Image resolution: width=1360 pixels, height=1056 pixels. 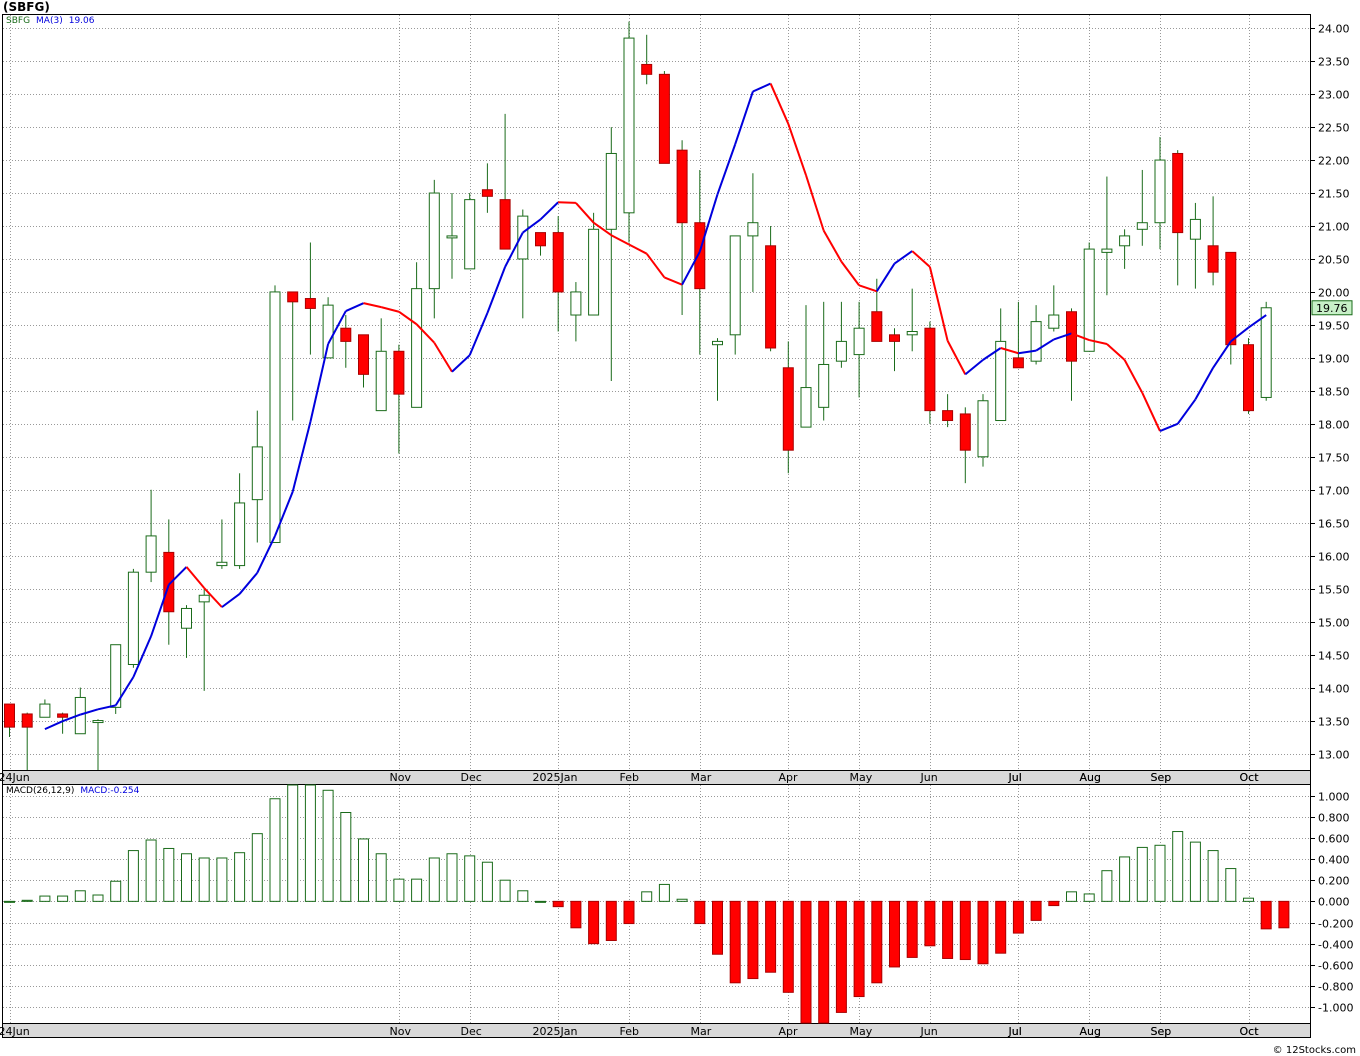 I want to click on legend-symbol: SBFG, so click(x=18, y=21).